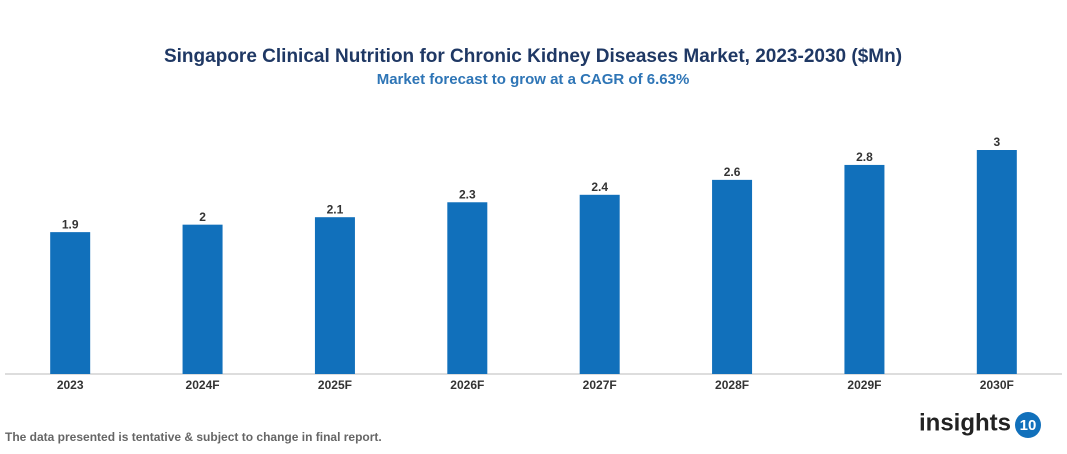 The width and height of the screenshot is (1067, 454). Describe the element at coordinates (202, 217) in the screenshot. I see `value-label: 2` at that location.